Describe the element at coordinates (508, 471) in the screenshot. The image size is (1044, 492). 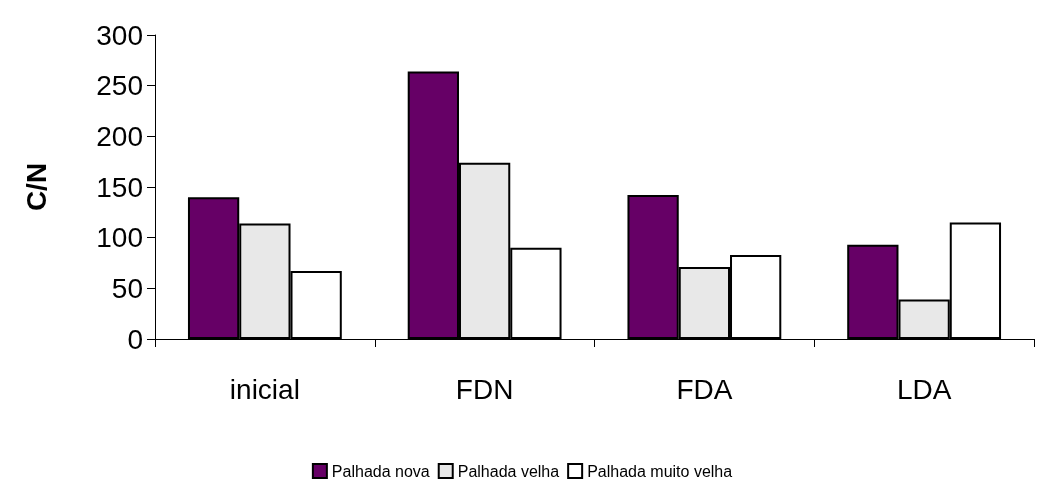
I see `legend-label: Palhada velha` at that location.